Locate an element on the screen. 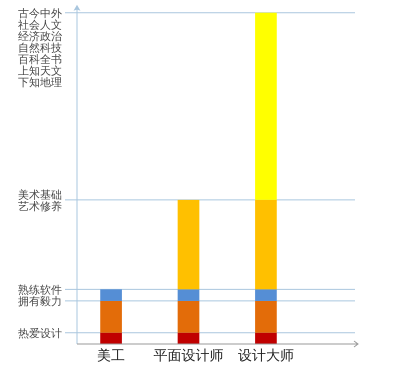 This screenshot has width=400, height=367. ref-line-label: 热爱设计 is located at coordinates (40, 333).